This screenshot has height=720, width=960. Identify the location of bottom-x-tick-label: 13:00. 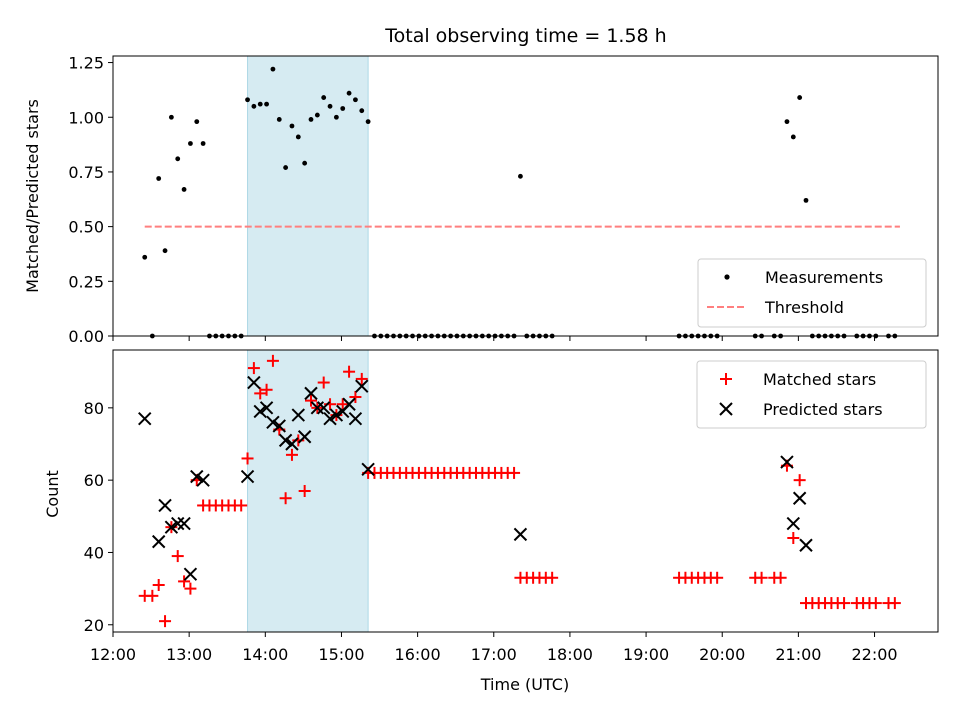
(189, 654).